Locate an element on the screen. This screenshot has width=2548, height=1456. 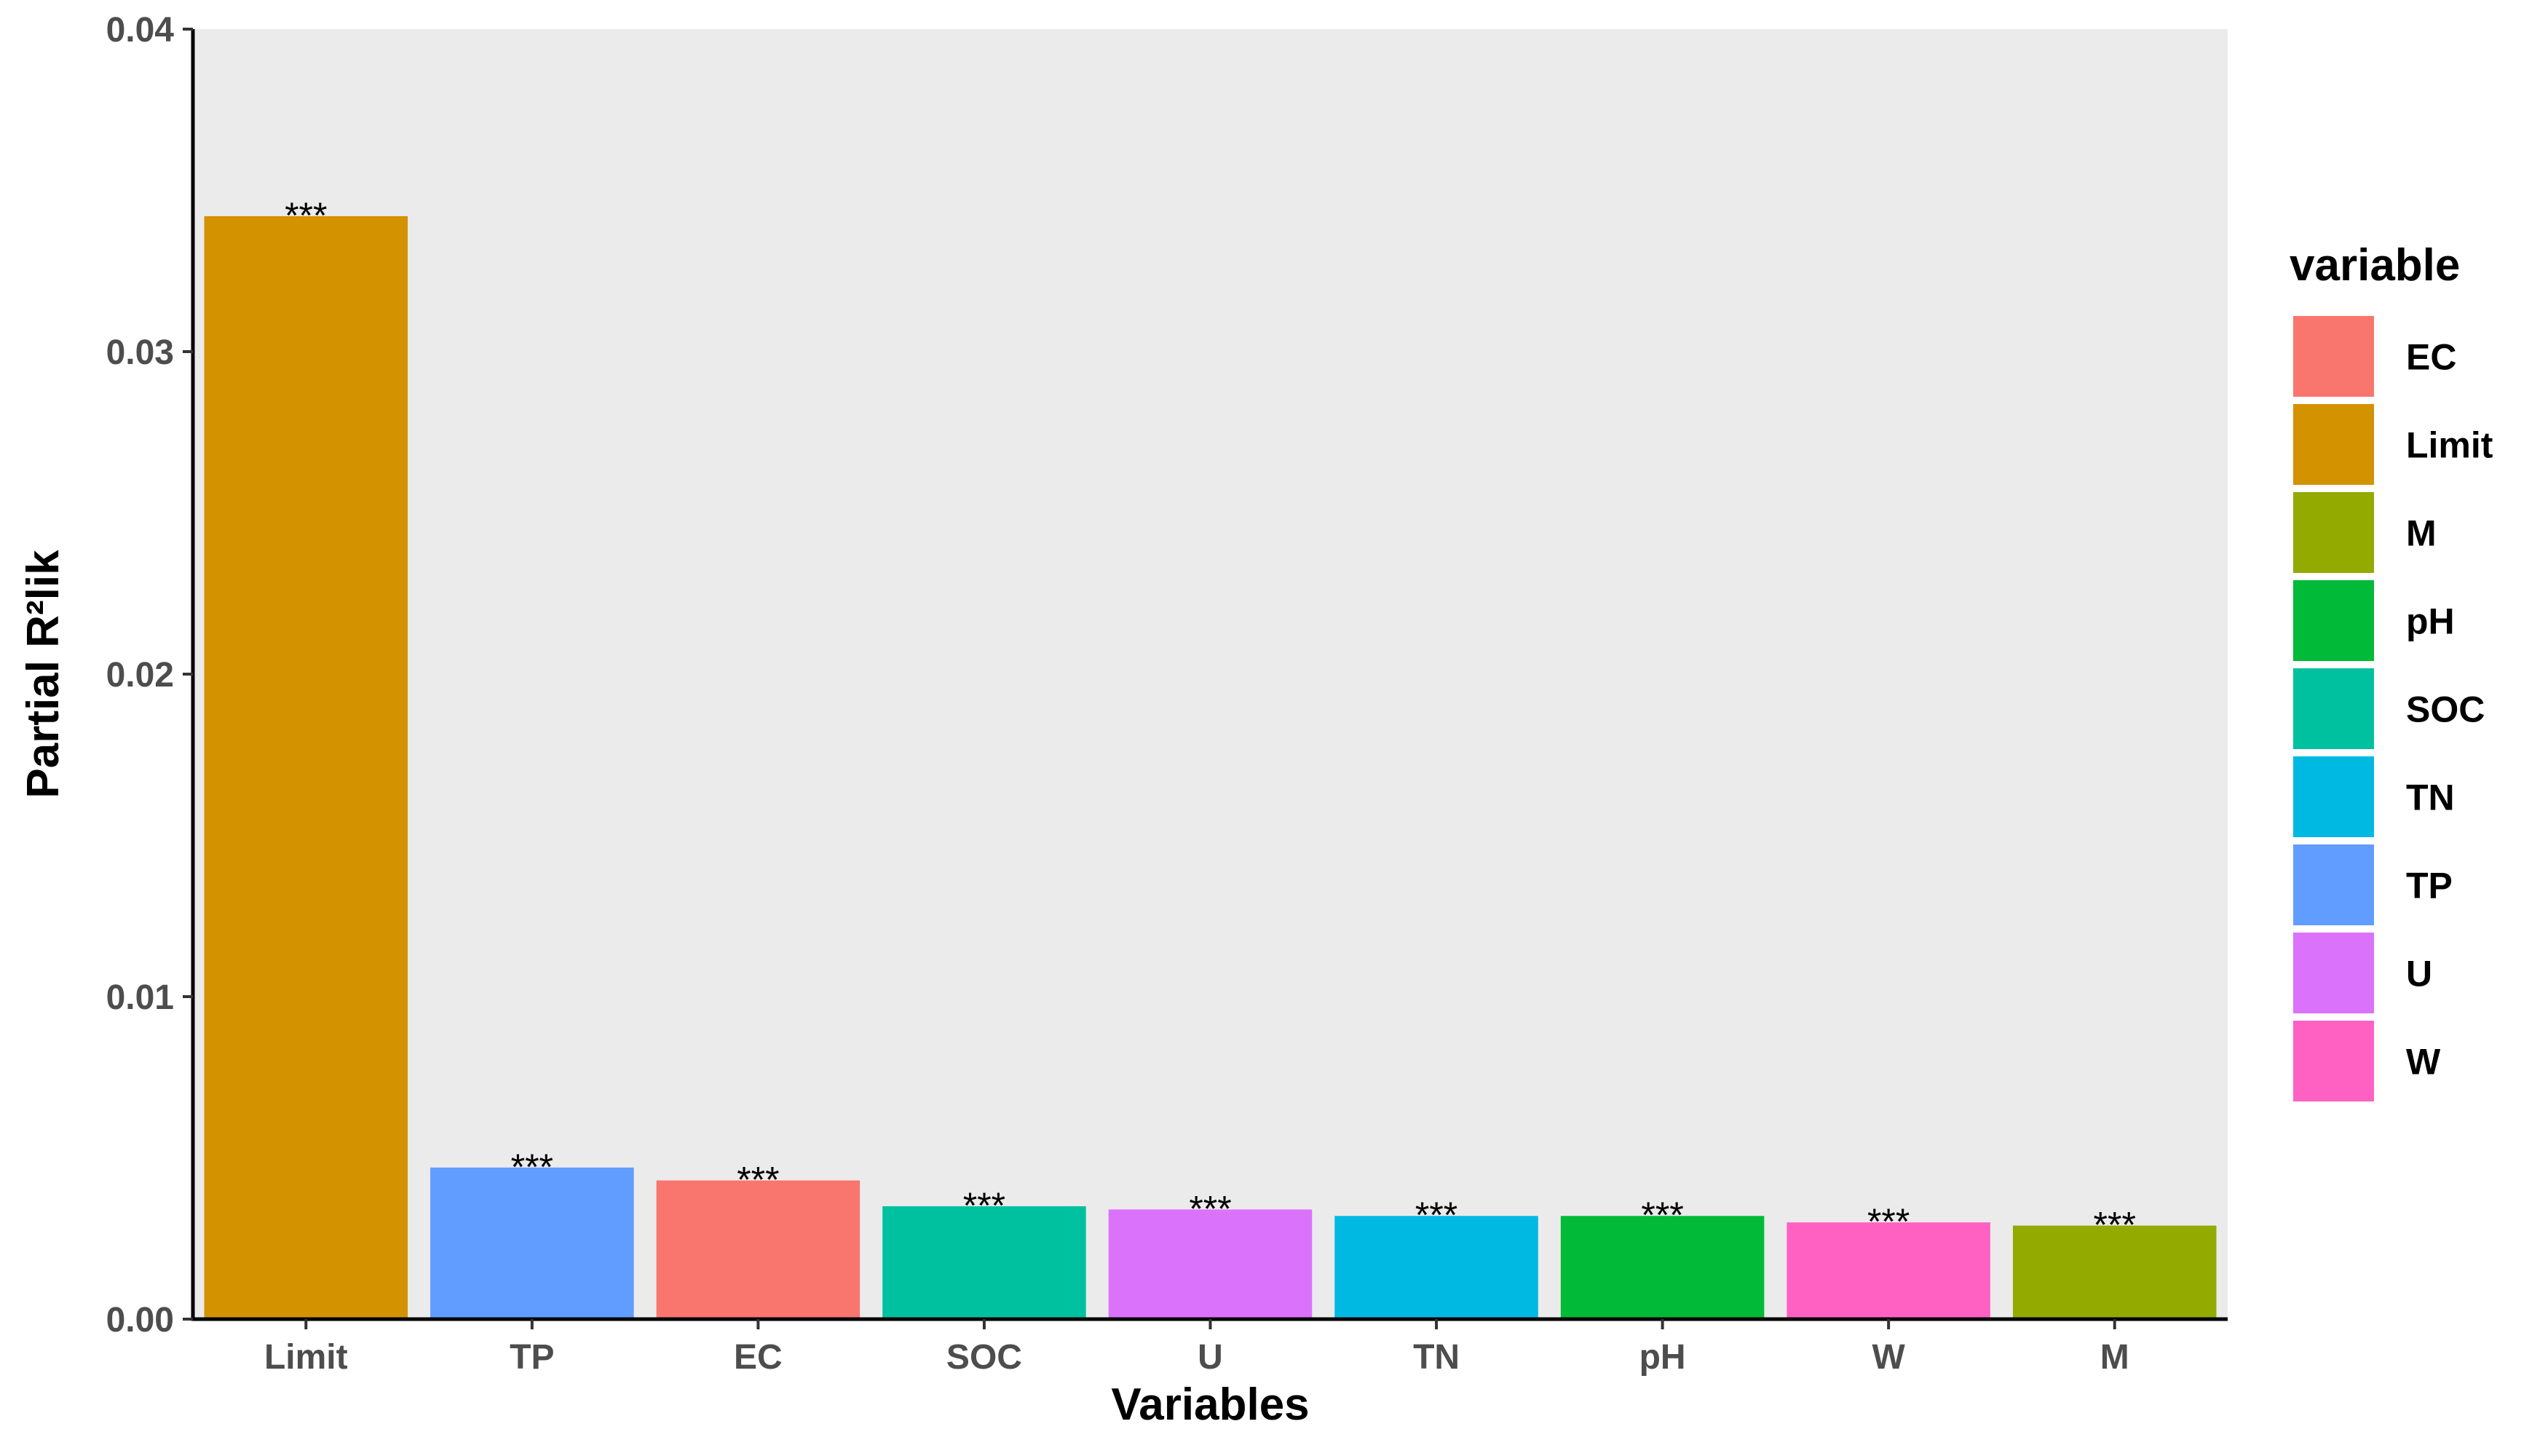
y-tick-label: 0.01 is located at coordinates (140, 997).